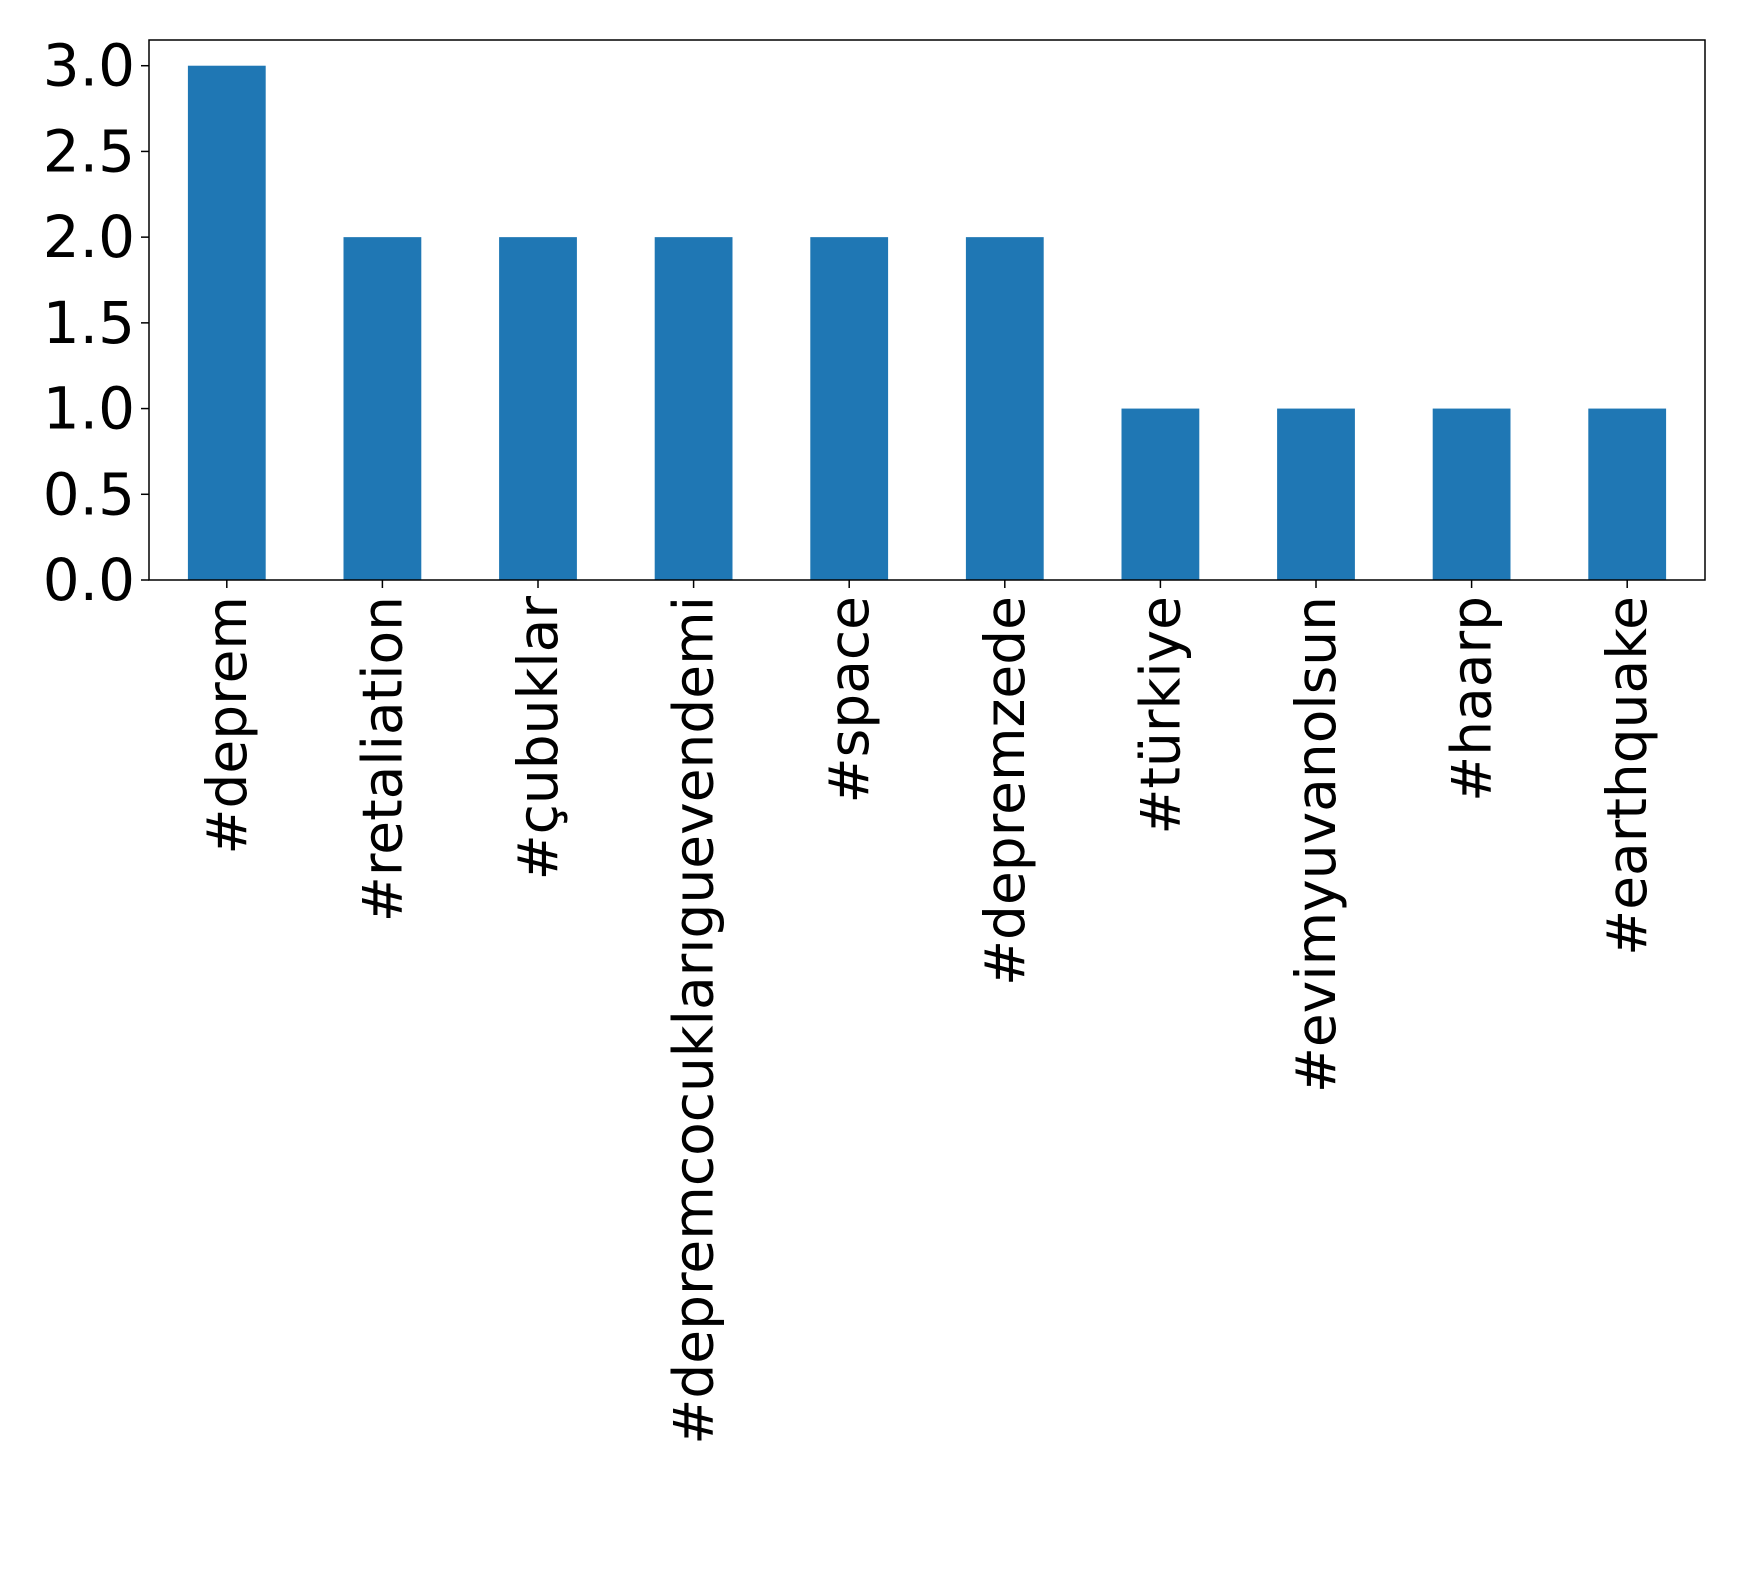 This screenshot has width=1739, height=1596. Describe the element at coordinates (382, 759) in the screenshot. I see `x-tick-label: #retaliation` at that location.